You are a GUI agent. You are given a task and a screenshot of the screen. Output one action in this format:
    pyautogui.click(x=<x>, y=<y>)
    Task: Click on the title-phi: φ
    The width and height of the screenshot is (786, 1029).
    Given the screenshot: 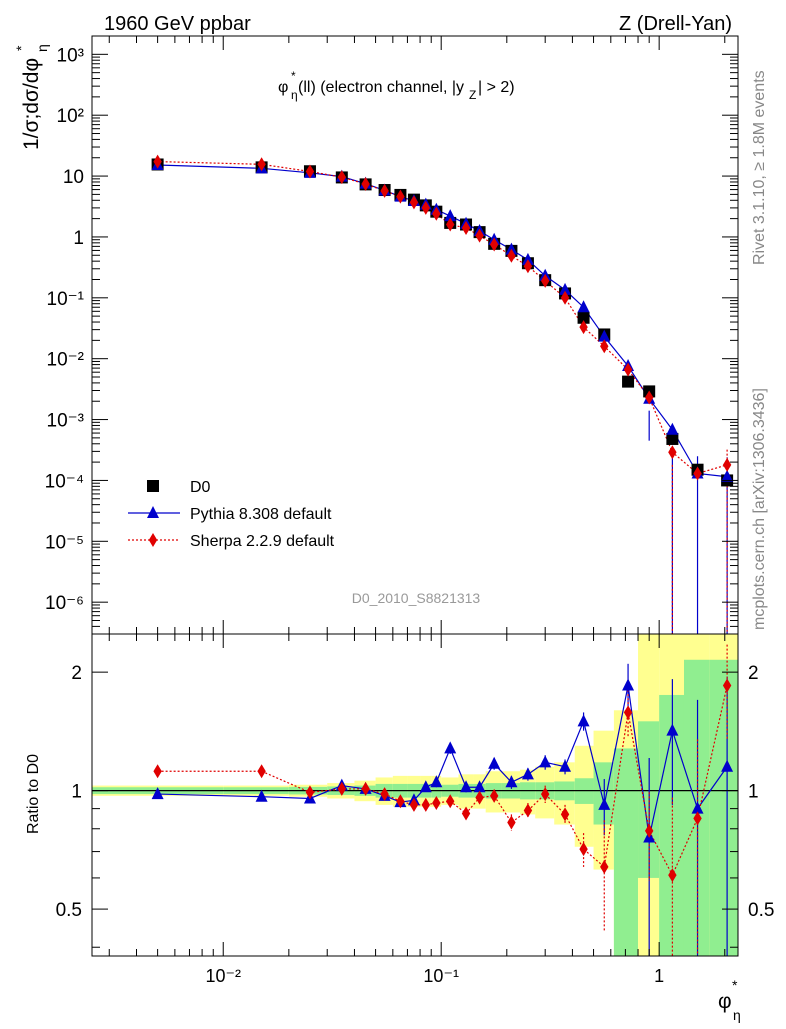 What is the action you would take?
    pyautogui.click(x=283, y=87)
    